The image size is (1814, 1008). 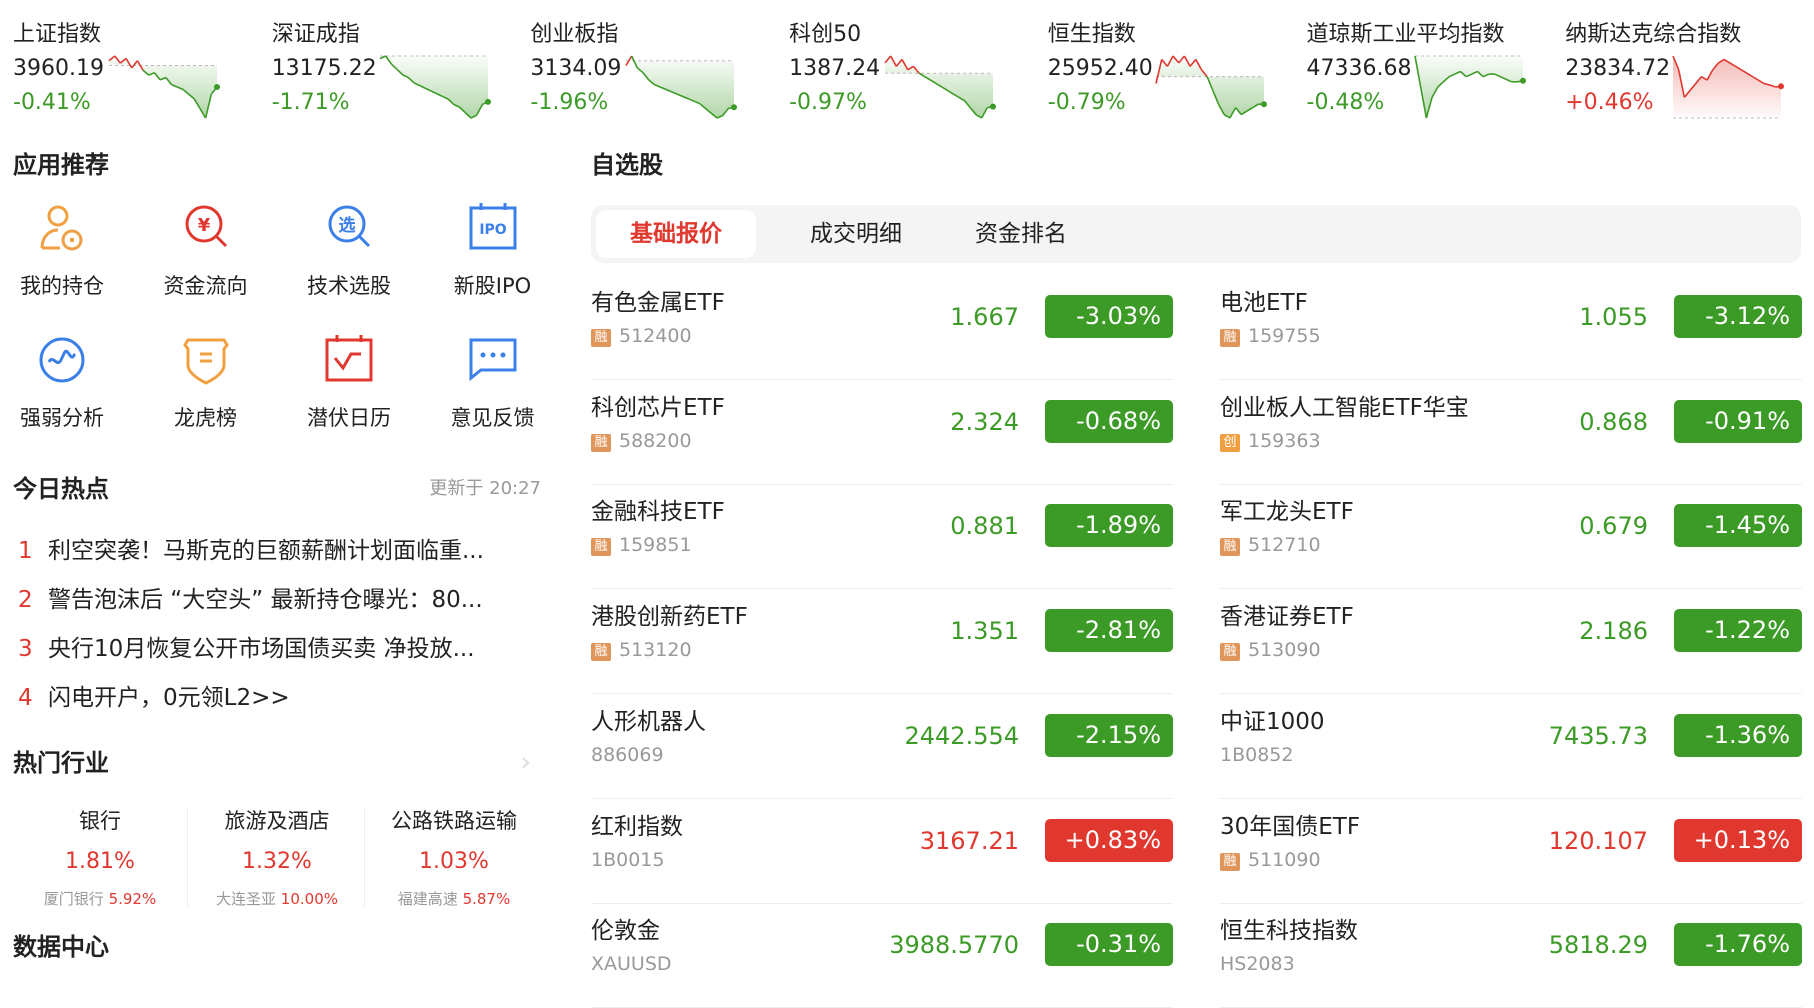 I want to click on security-code-line: 1B0015, so click(x=627, y=860).